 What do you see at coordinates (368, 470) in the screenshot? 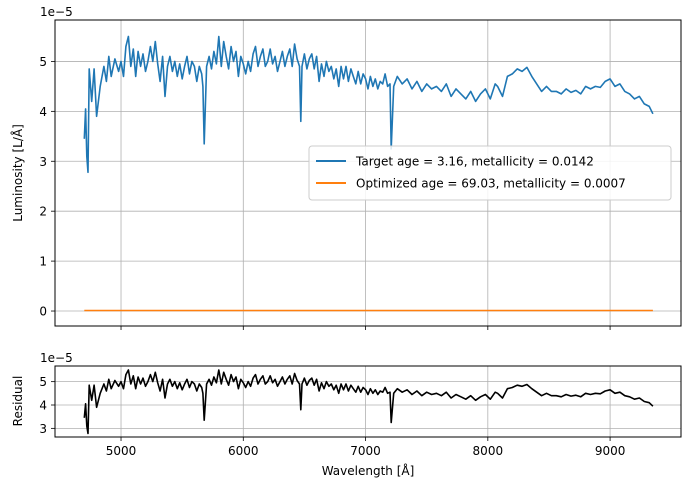
I see `x-axis-label: Wavelength [Å]` at bounding box center [368, 470].